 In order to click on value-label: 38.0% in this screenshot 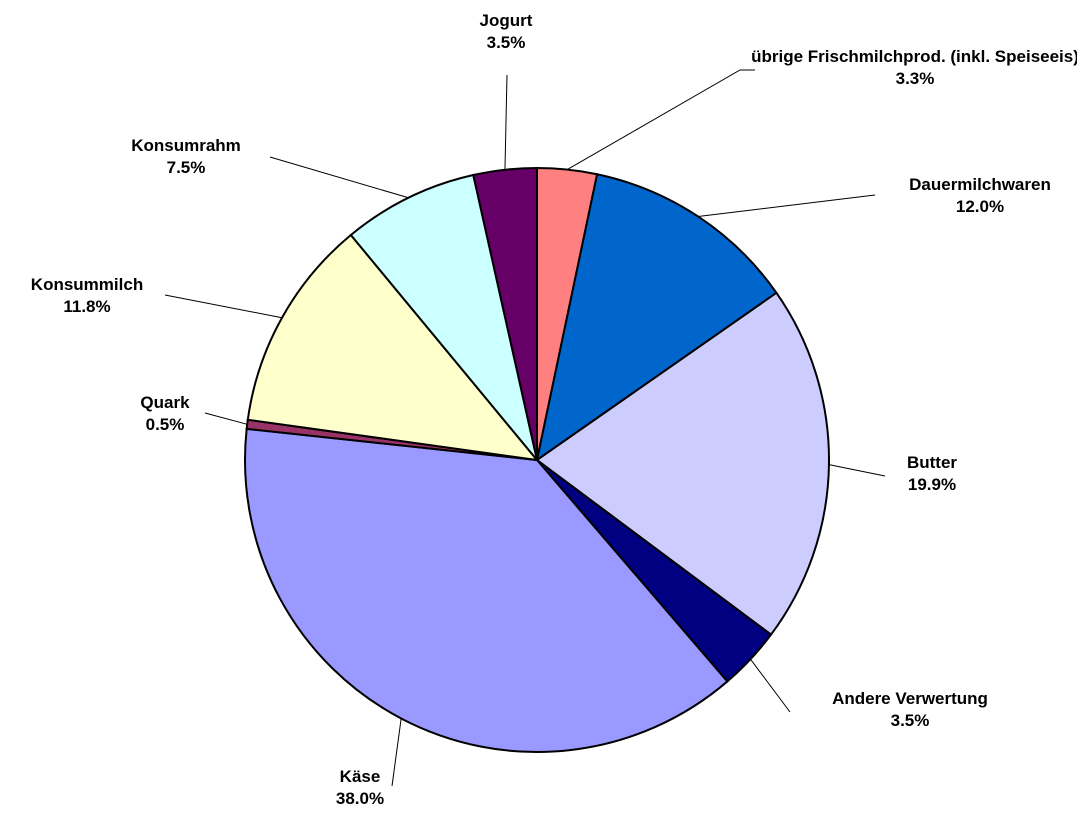, I will do `click(360, 798)`.